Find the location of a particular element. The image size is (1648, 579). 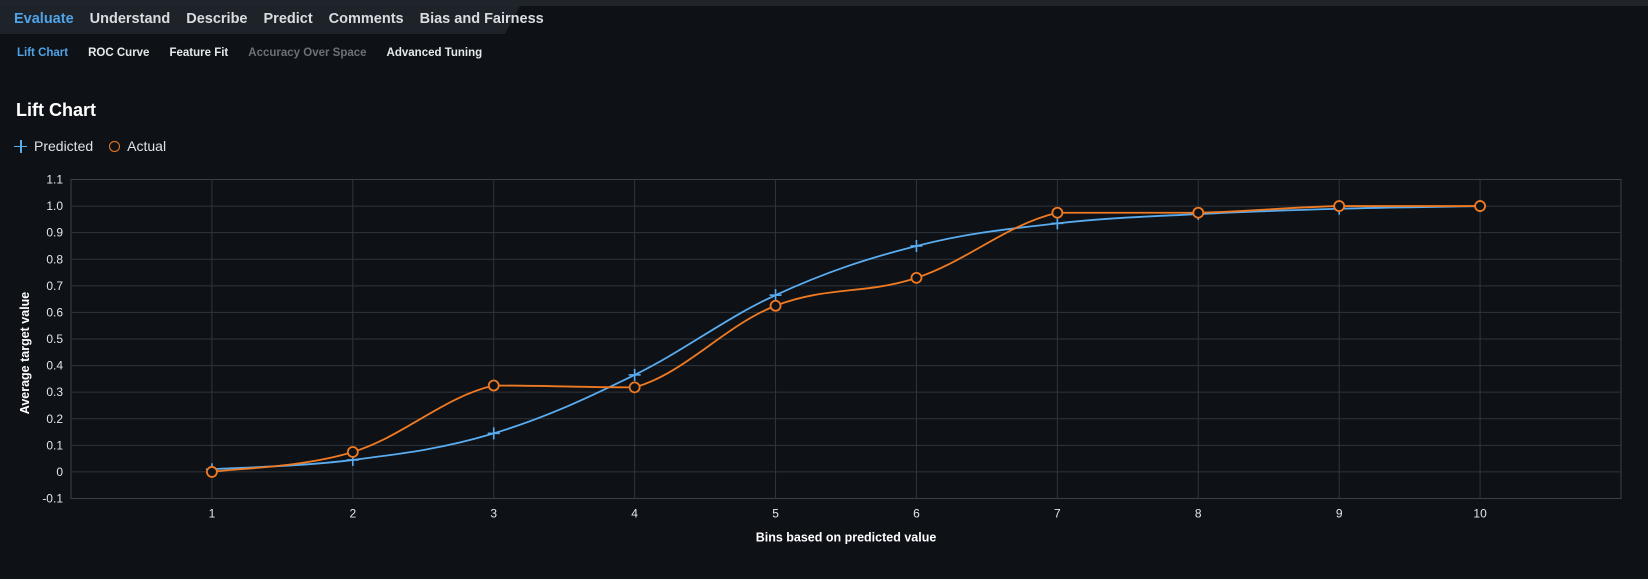

y-tick-label: 0.5 is located at coordinates (54, 339).